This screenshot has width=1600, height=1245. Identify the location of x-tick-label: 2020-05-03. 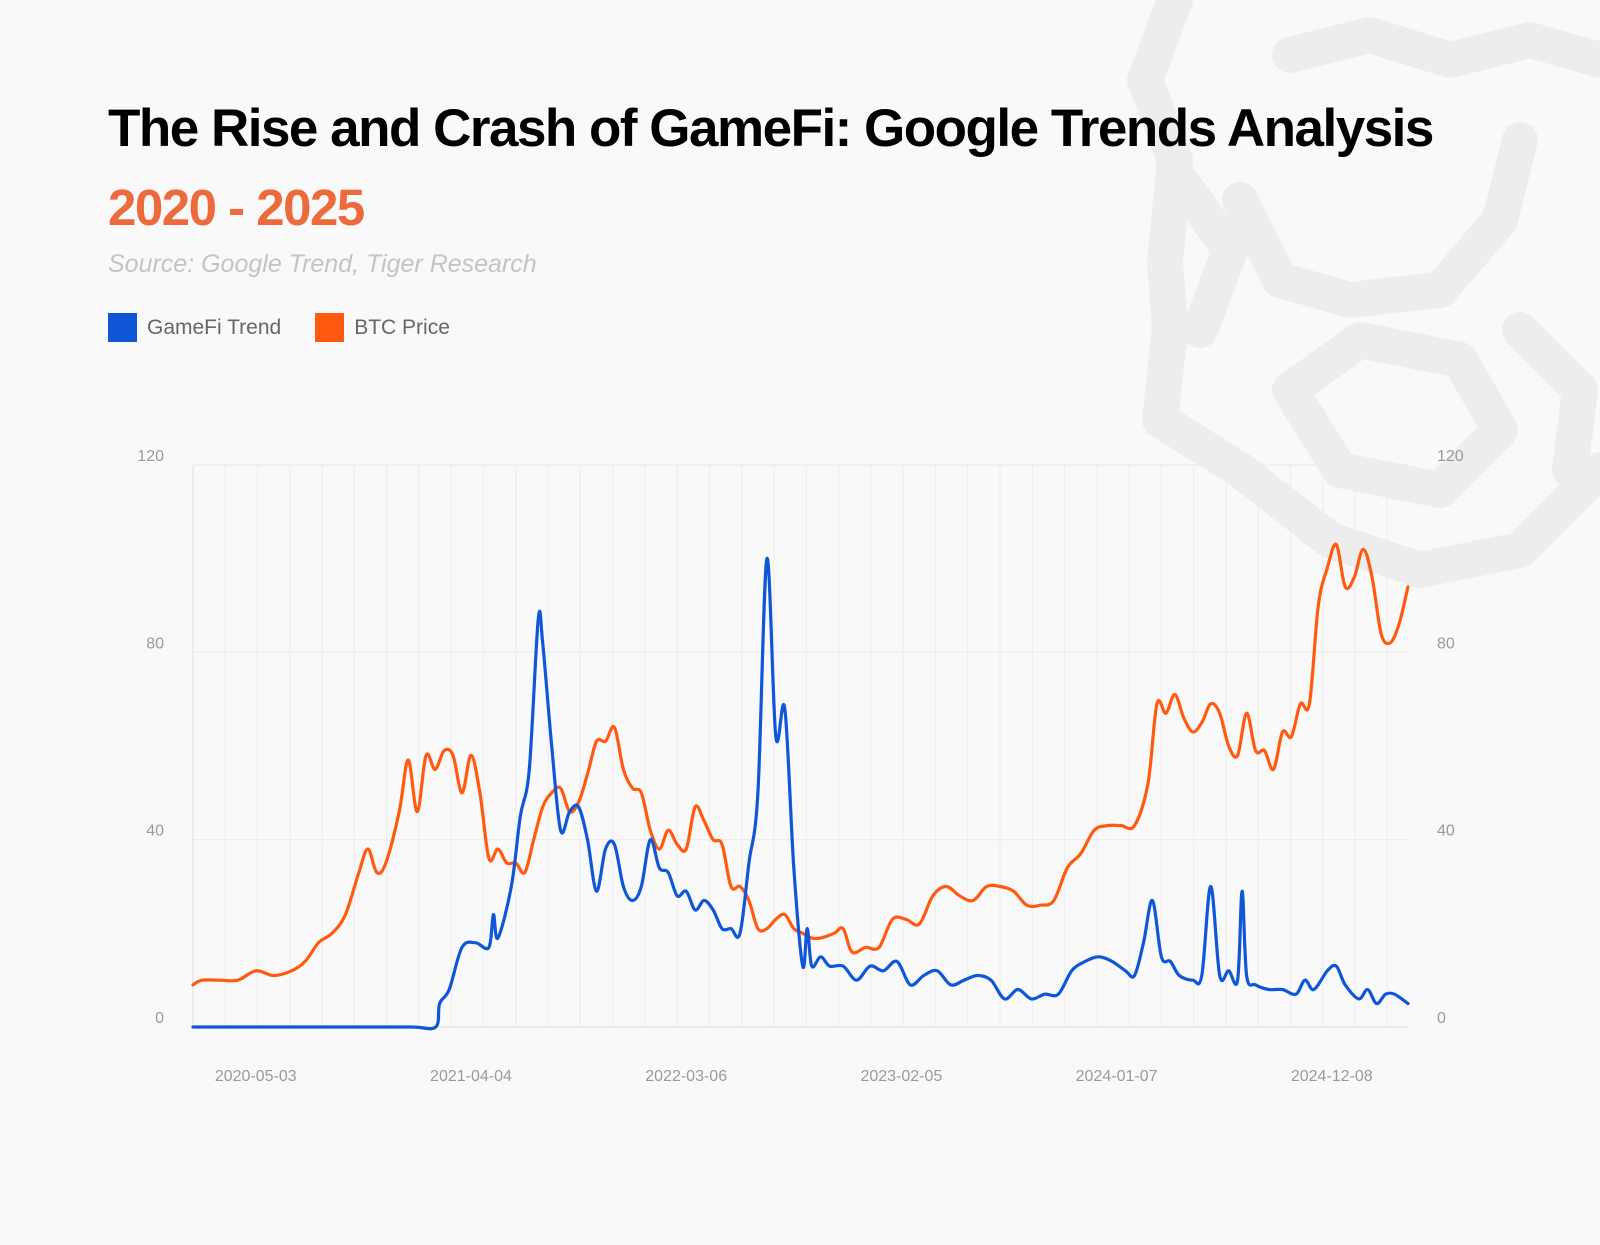
(256, 1076).